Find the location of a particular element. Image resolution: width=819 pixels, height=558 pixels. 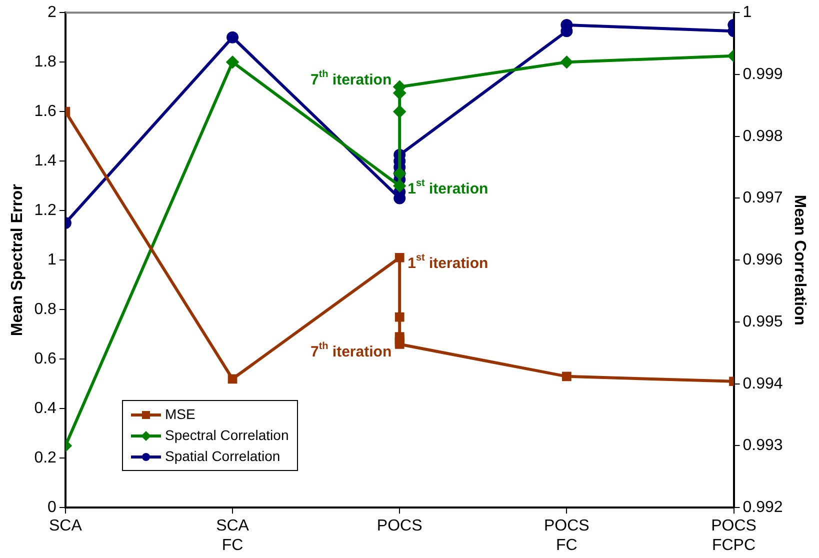

x-tick-label: POCS FCPC is located at coordinates (733, 536).